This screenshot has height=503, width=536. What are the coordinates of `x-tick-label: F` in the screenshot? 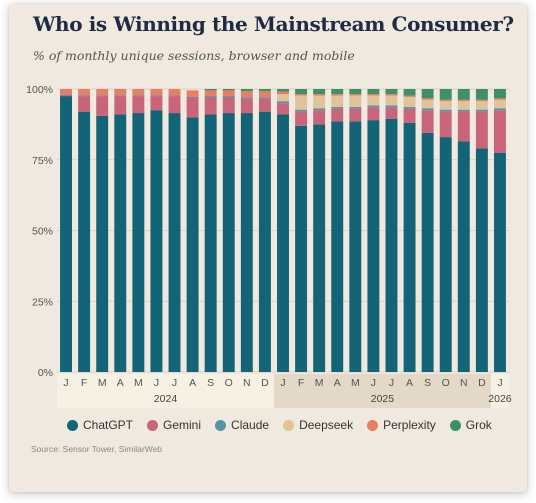 It's located at (301, 383).